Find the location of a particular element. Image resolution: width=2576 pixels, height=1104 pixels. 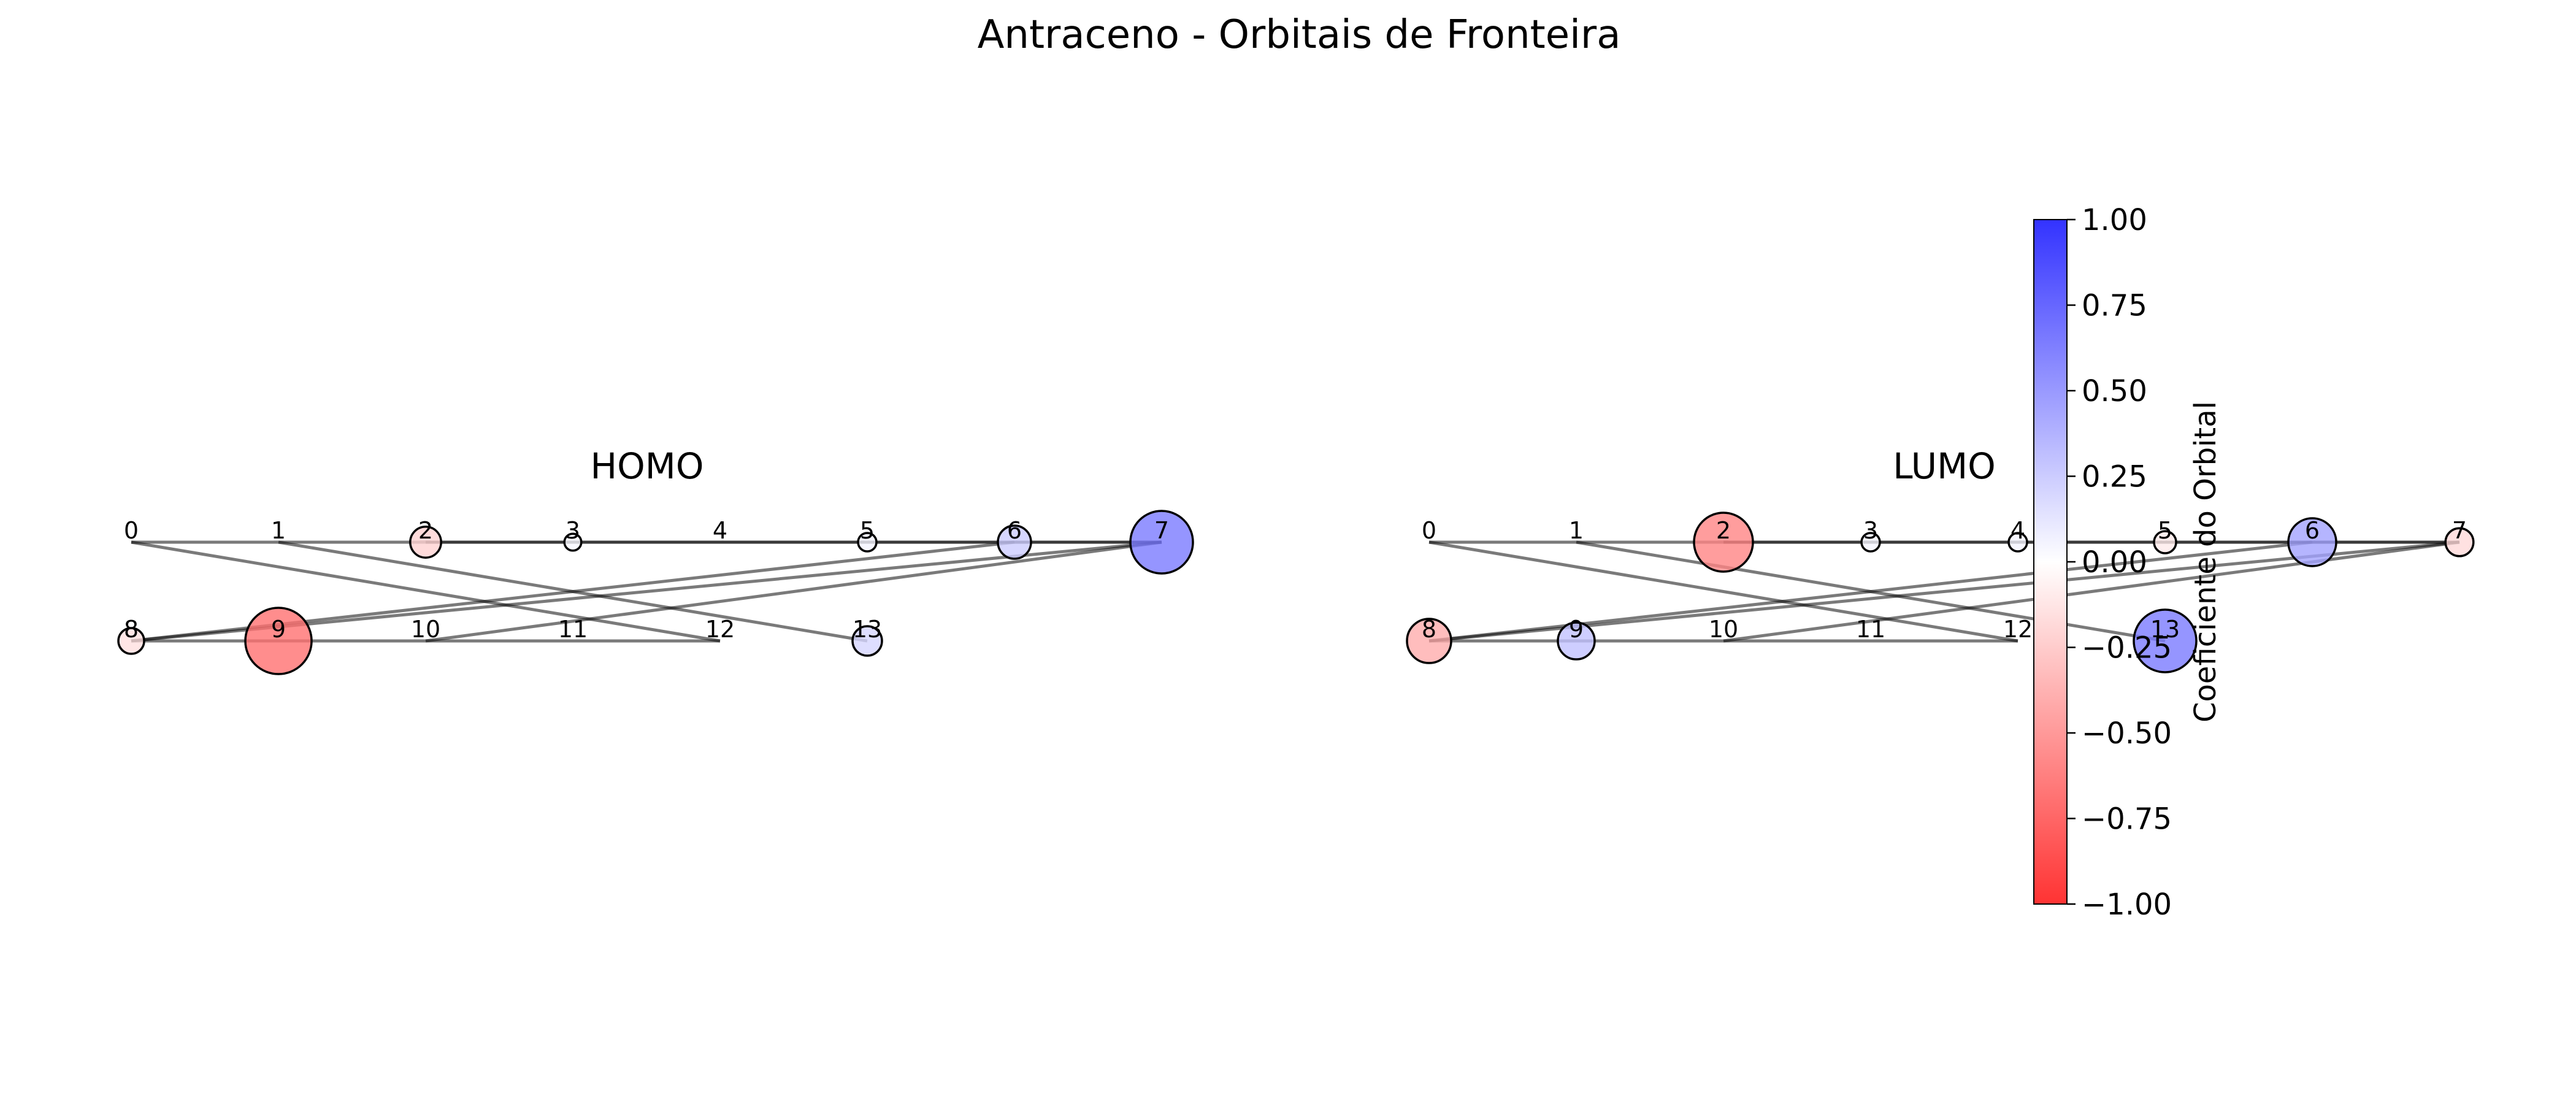

homo-nodes is located at coordinates (655, 592).